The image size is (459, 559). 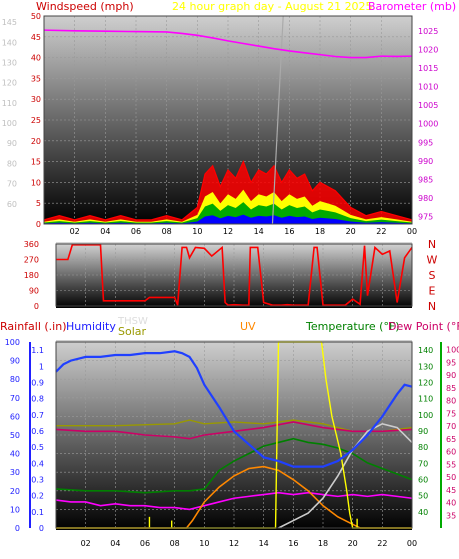 What do you see at coordinates (451, 503) in the screenshot?
I see `dewpoint-y-tick-label: 40` at bounding box center [451, 503].